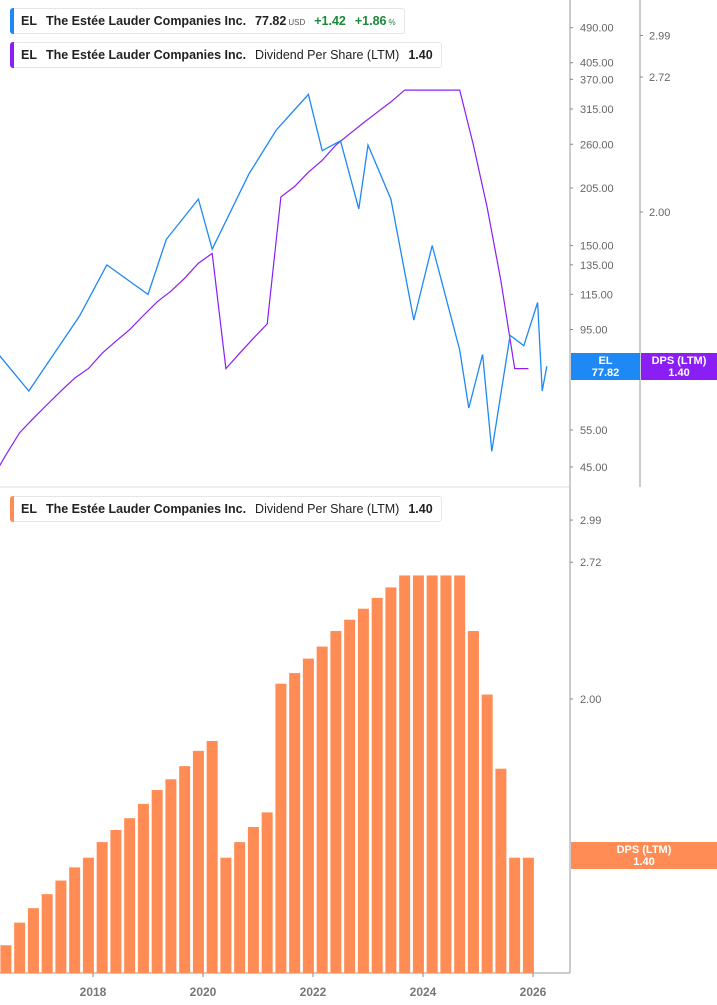 This screenshot has height=1005, width=717. Describe the element at coordinates (597, 145) in the screenshot. I see `price-tick-label: 260.00` at that location.